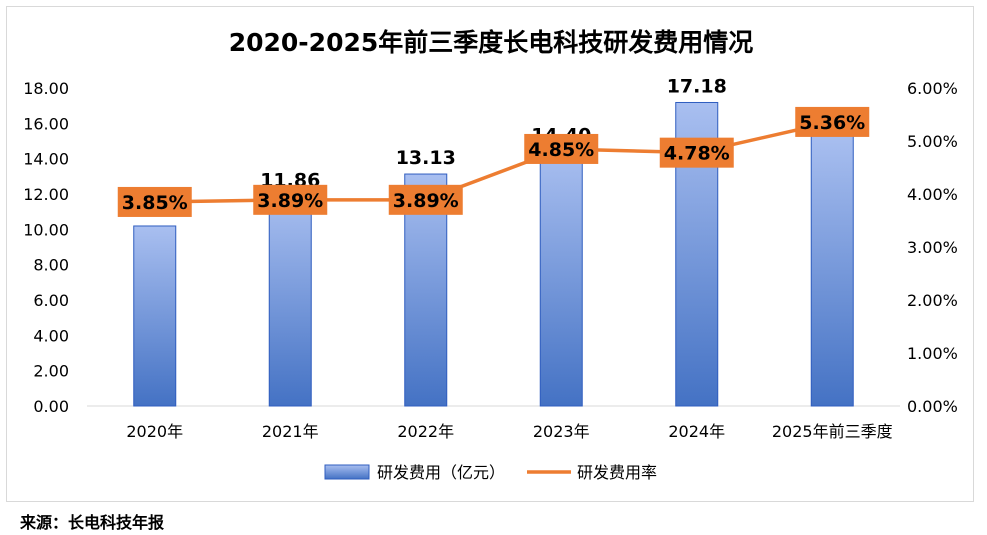 The image size is (987, 535). I want to click on y-right-tick-label: 2.00%, so click(932, 300).